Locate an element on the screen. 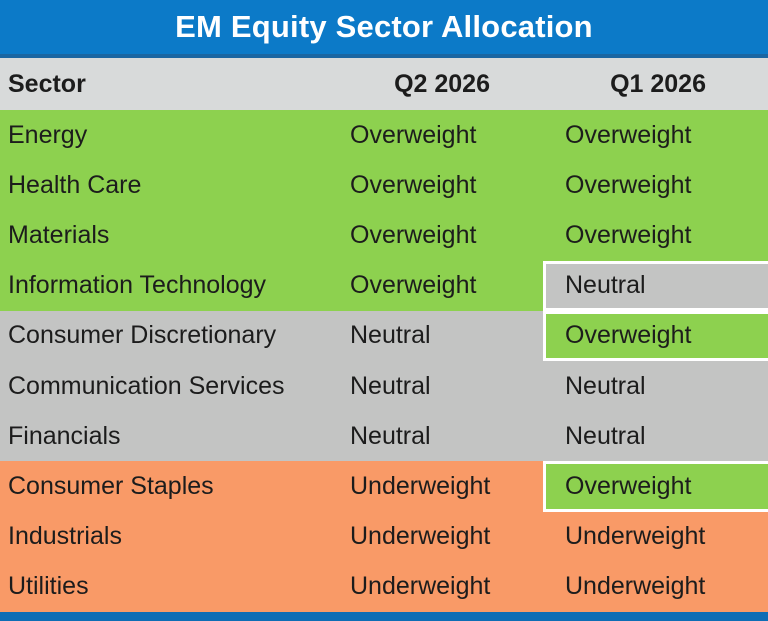 The image size is (768, 621). table-row: Health Care Overweight Overweight is located at coordinates (384, 185).